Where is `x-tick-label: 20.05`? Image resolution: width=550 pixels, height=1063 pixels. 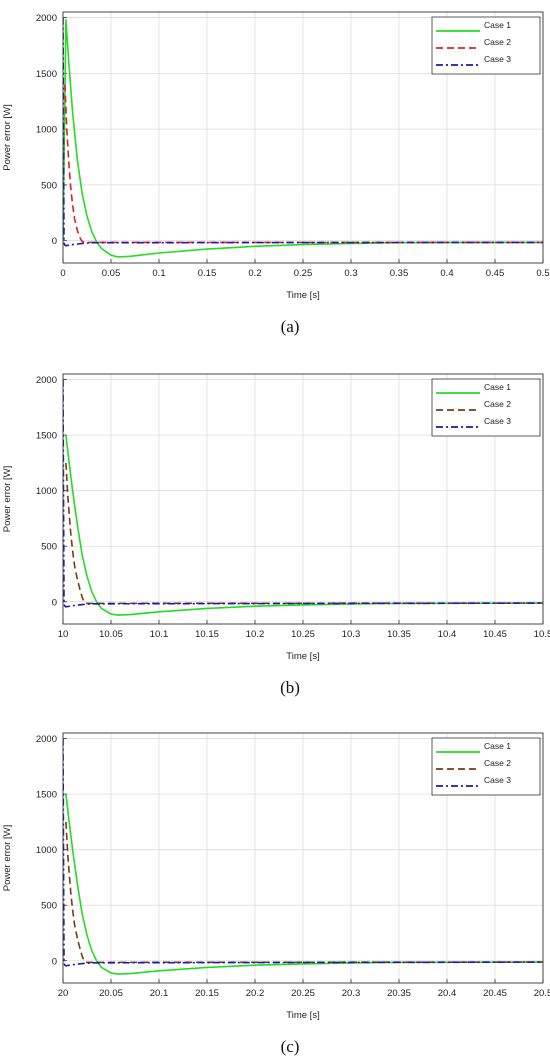
x-tick-label: 20.05 is located at coordinates (111, 993).